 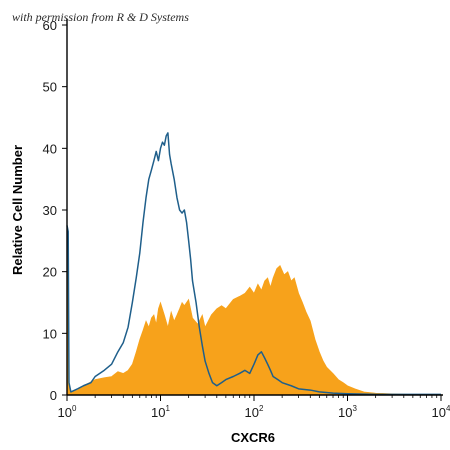 What do you see at coordinates (50, 148) in the screenshot?
I see `y-tick-label: 40` at bounding box center [50, 148].